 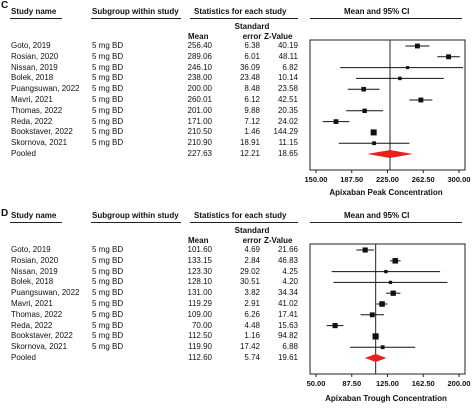 I want to click on study-name-cell: Pooled, so click(x=23, y=153).